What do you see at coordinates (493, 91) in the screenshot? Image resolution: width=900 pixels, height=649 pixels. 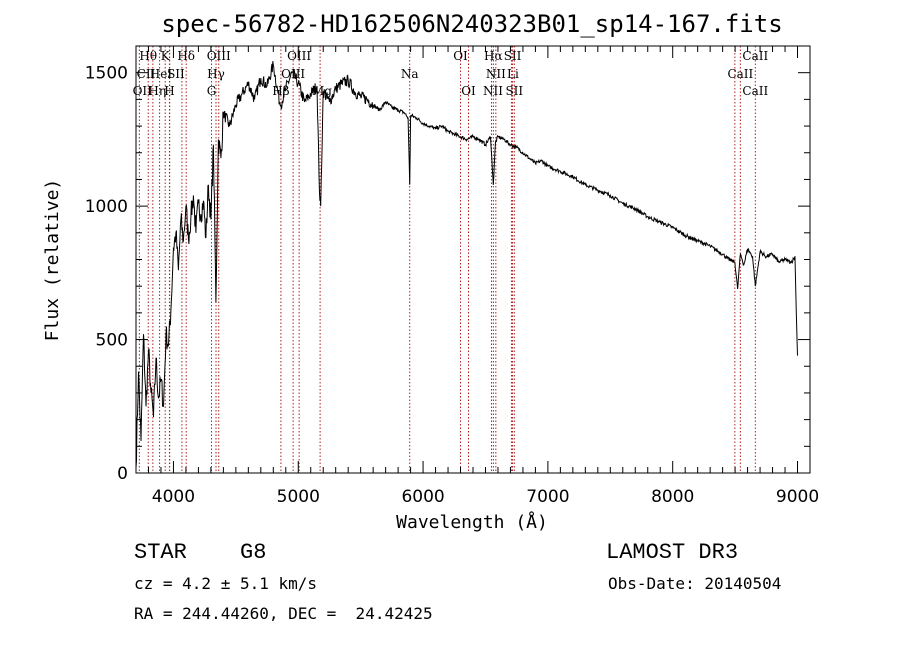 I see `line-label-25: NII` at bounding box center [493, 91].